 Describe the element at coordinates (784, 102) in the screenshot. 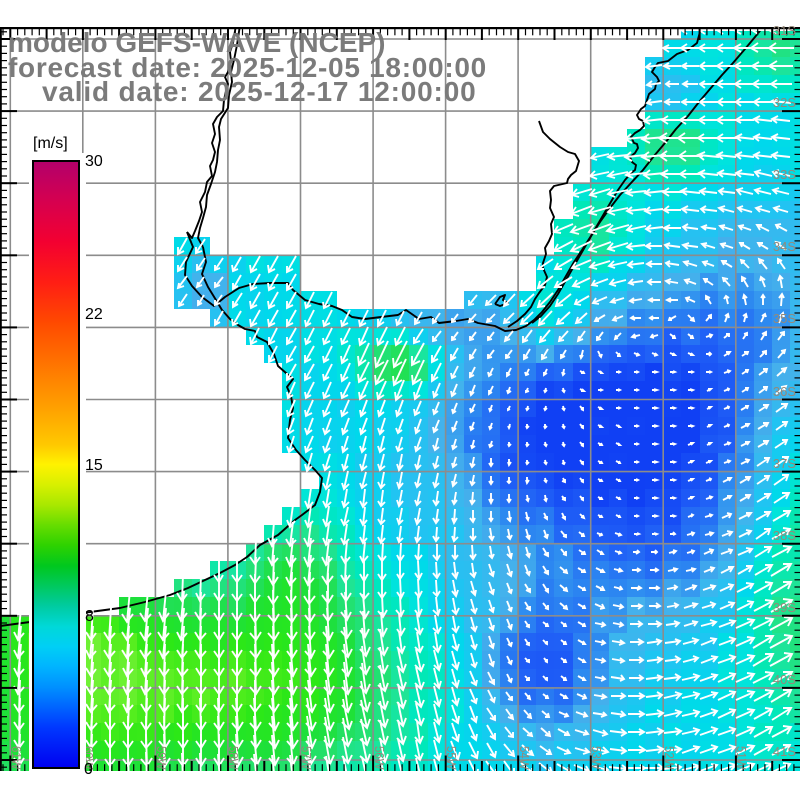

I see `svg-text: 32S` at that location.